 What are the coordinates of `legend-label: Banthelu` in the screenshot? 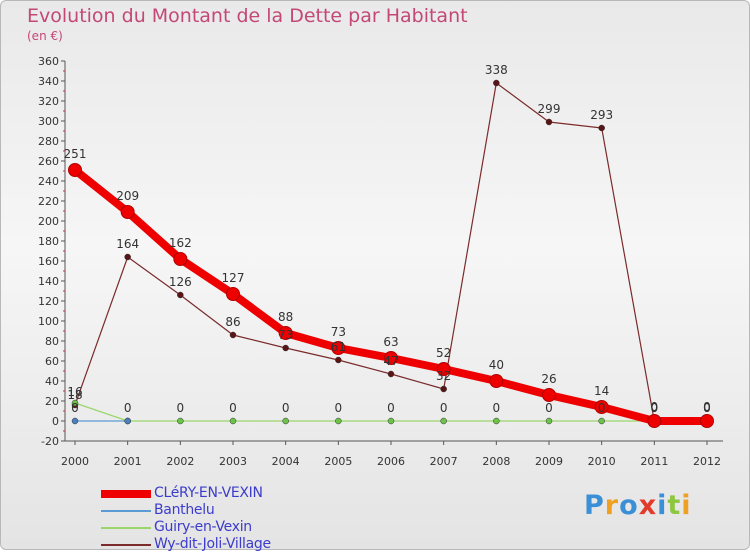 It's located at (184, 510).